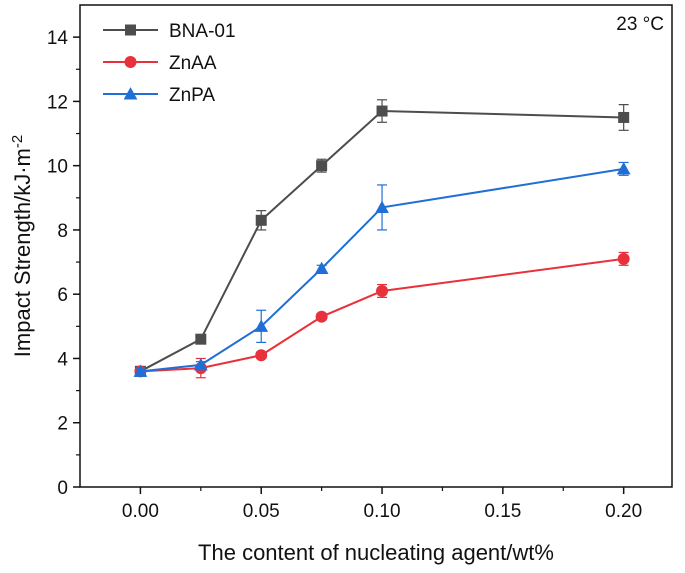  Describe the element at coordinates (261, 511) in the screenshot. I see `x-tick-label: 0.05` at that location.